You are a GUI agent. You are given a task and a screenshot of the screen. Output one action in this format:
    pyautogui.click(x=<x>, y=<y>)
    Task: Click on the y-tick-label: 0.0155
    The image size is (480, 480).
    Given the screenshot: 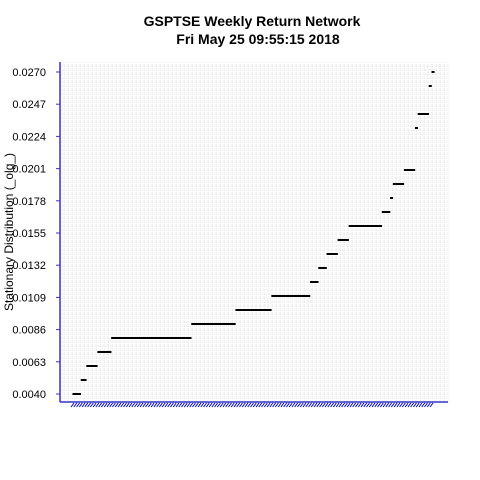 What is the action you would take?
    pyautogui.click(x=29, y=234)
    